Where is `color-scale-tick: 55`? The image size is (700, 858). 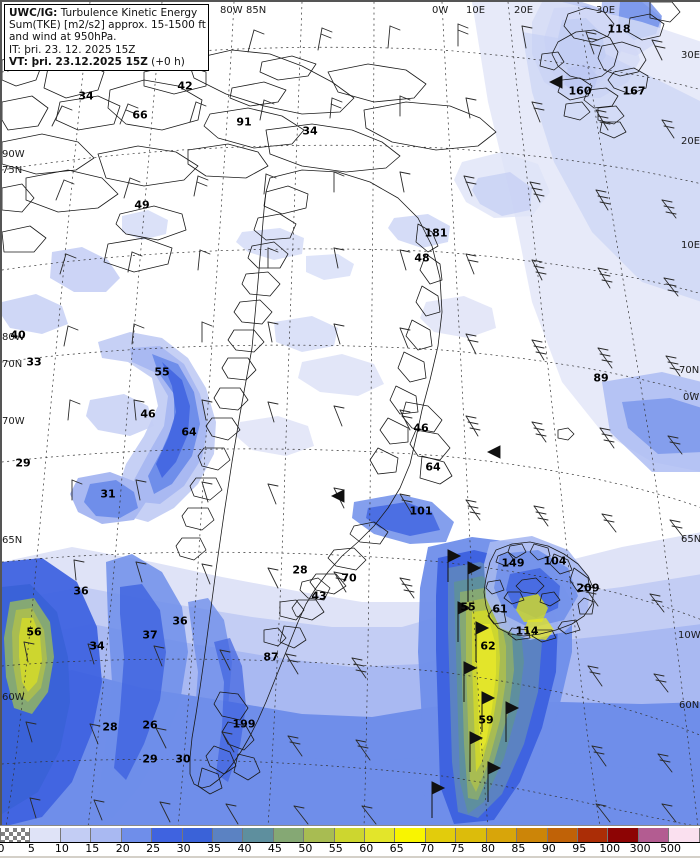
color-scale-tick: 55 is located at coordinates (335, 848).